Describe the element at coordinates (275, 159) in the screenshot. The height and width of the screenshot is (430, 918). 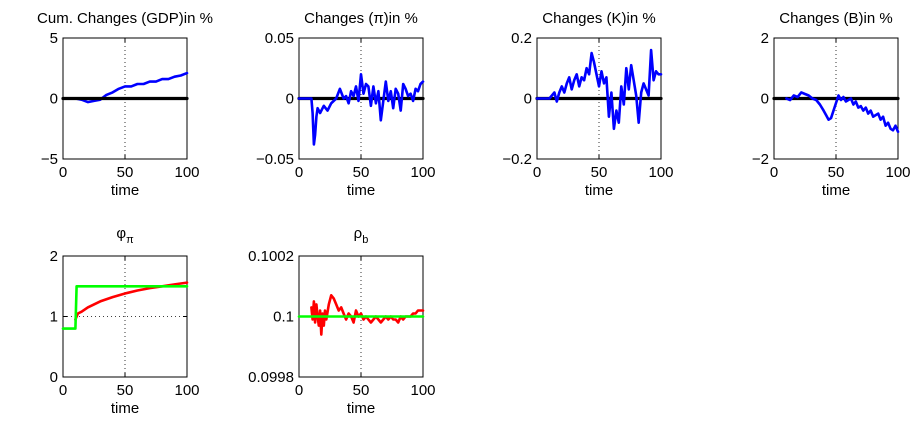
I see `y-tick-label: −0.05` at that location.